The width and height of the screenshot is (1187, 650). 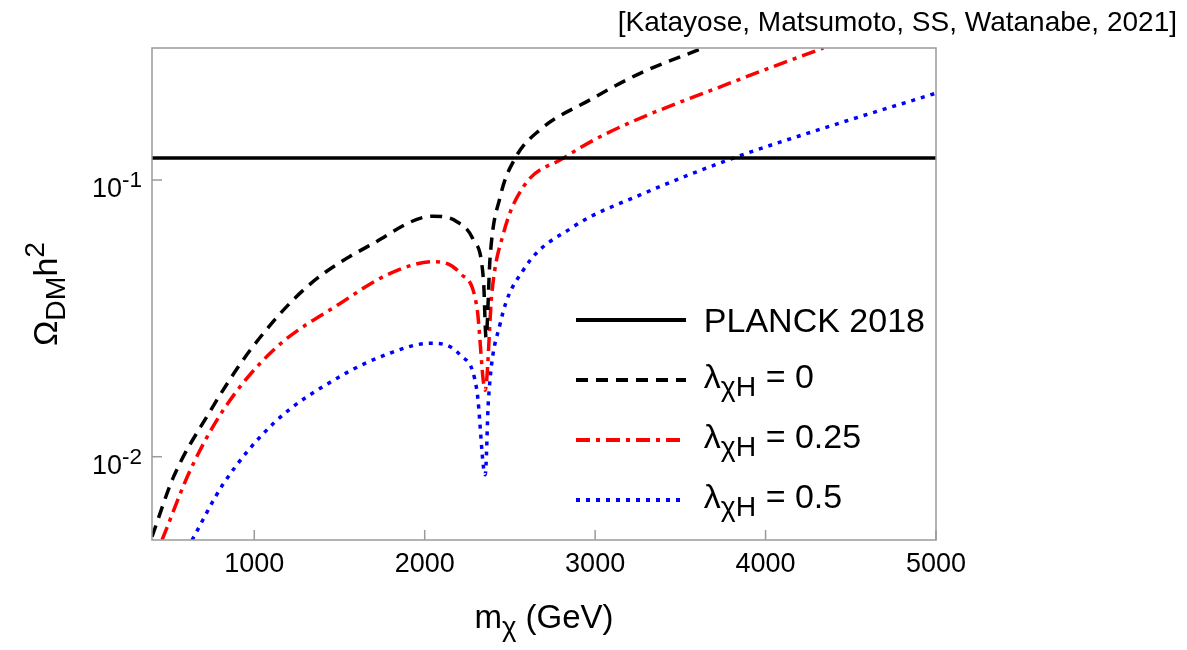 What do you see at coordinates (936, 562) in the screenshot?
I see `x-tick-label: 5000` at bounding box center [936, 562].